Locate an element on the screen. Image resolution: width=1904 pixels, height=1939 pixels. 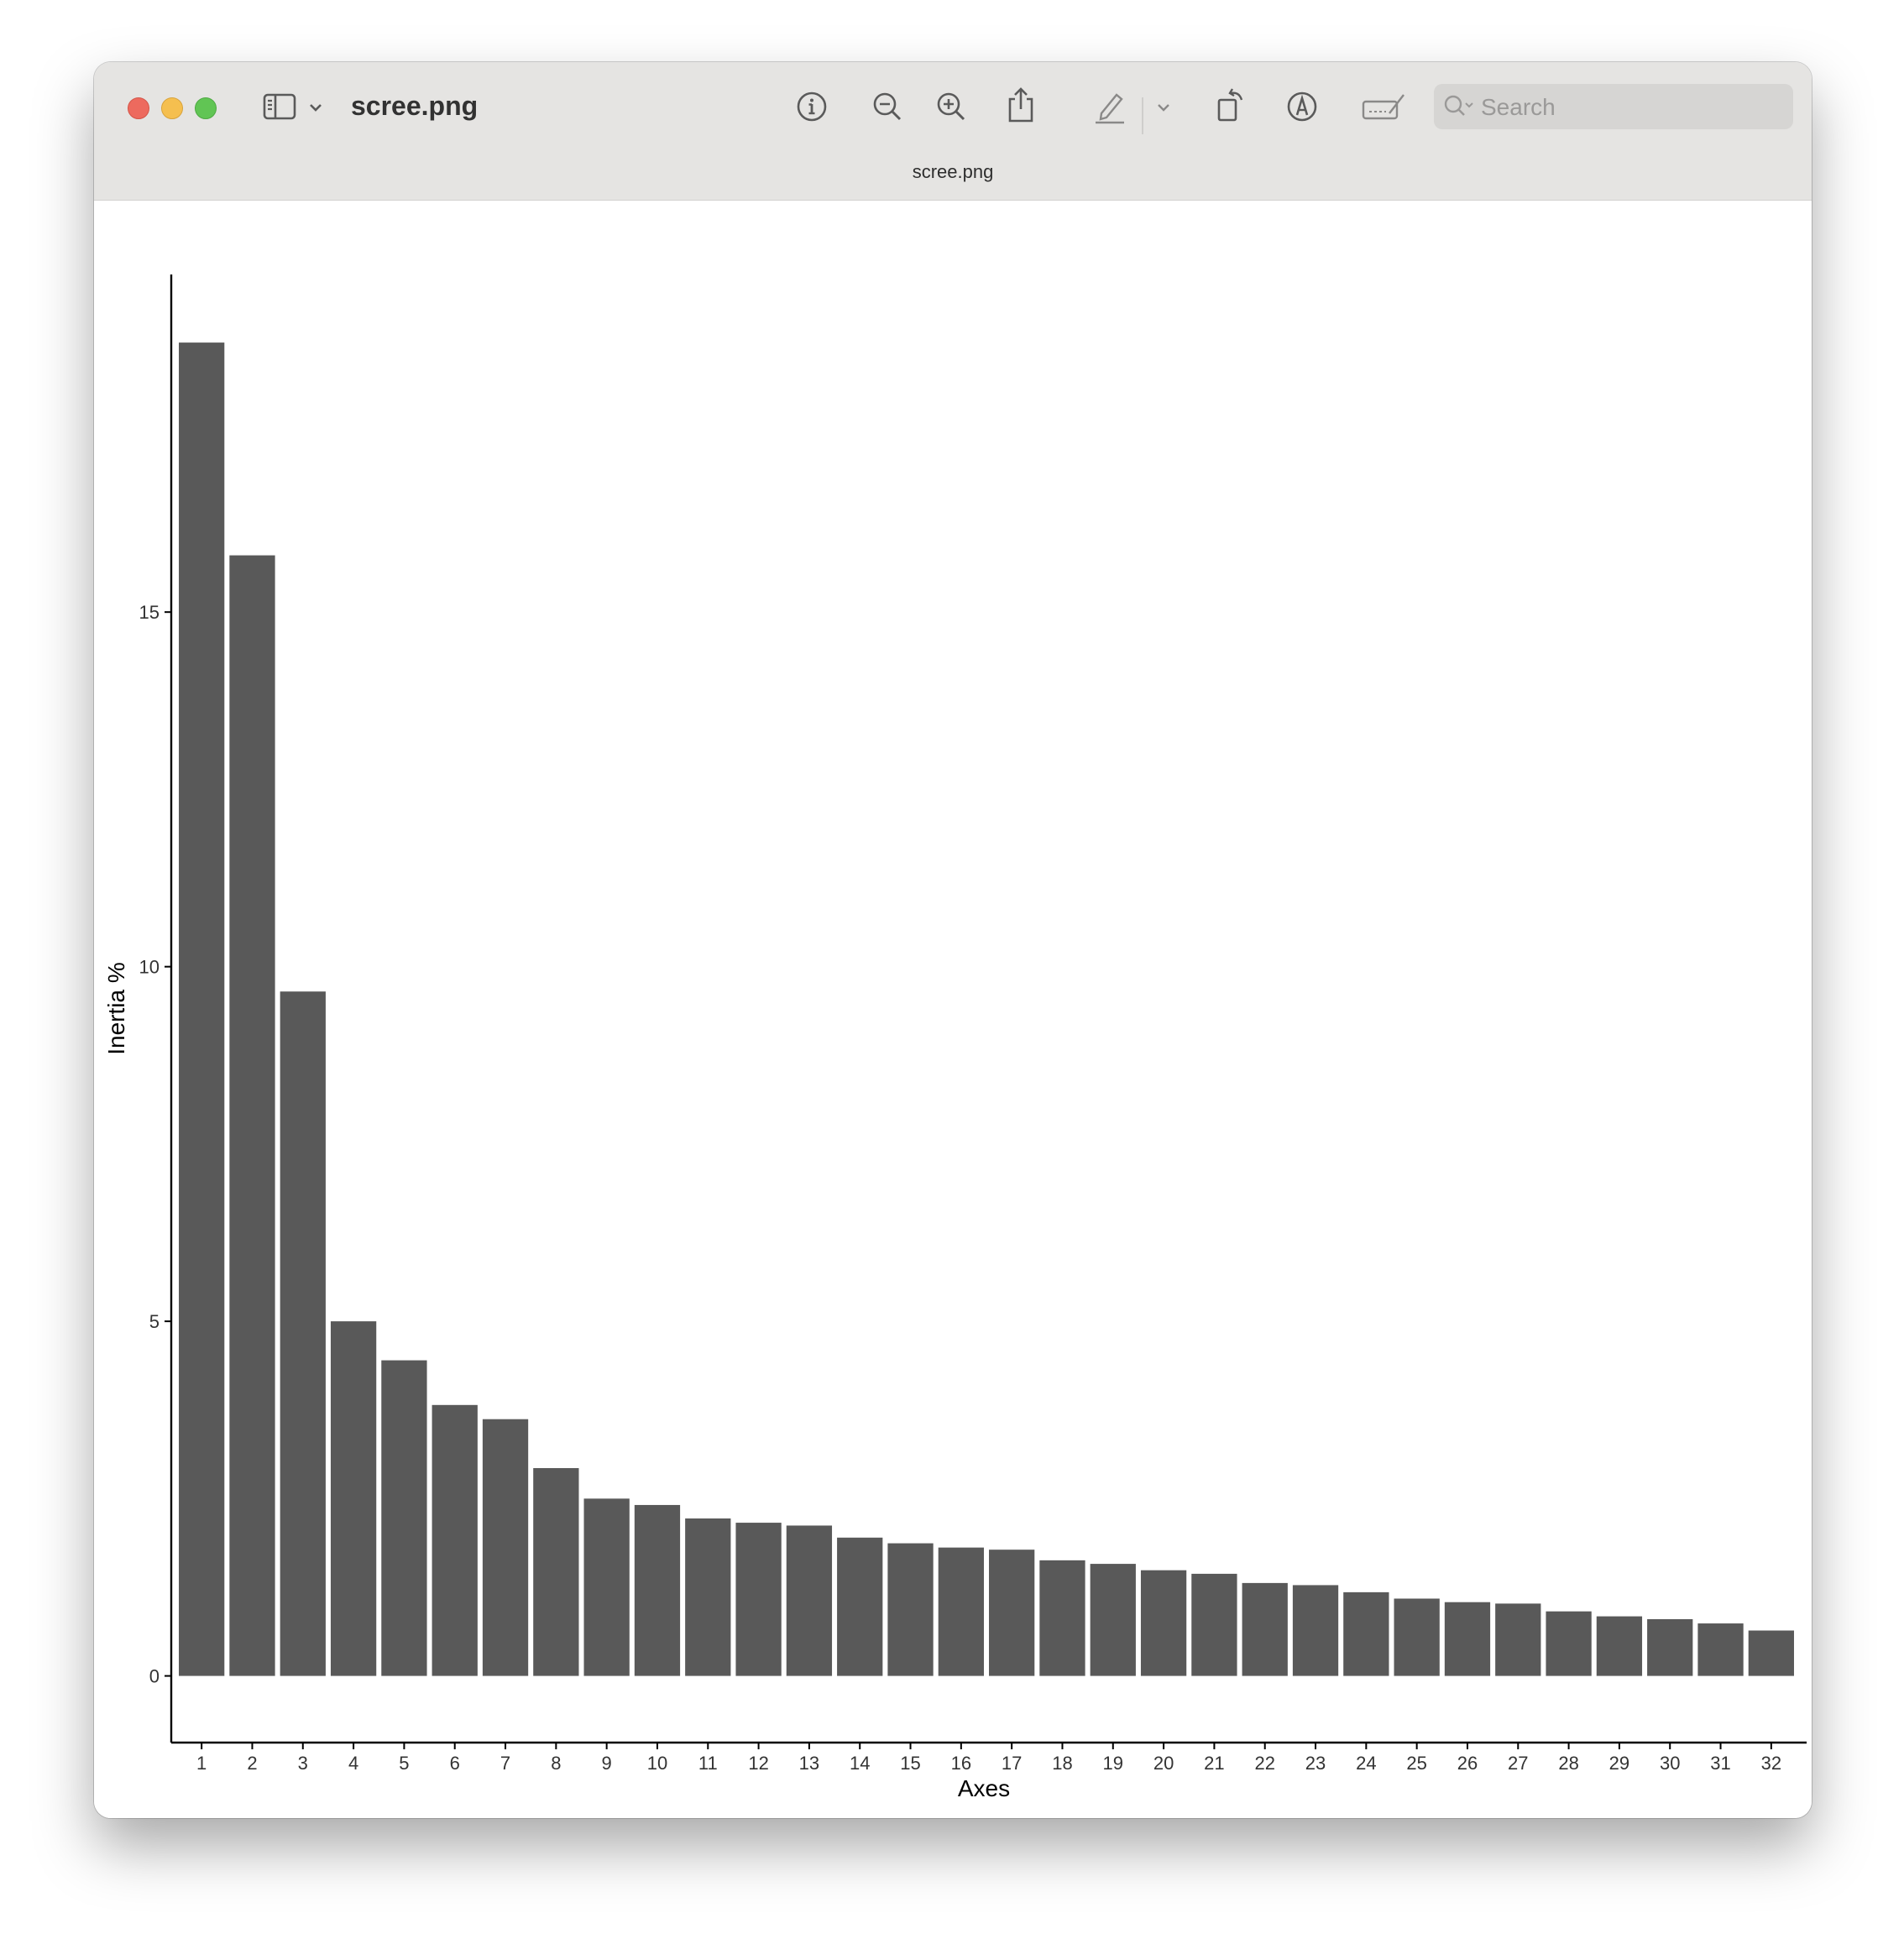
rotate-icon is located at coordinates (1230, 105).